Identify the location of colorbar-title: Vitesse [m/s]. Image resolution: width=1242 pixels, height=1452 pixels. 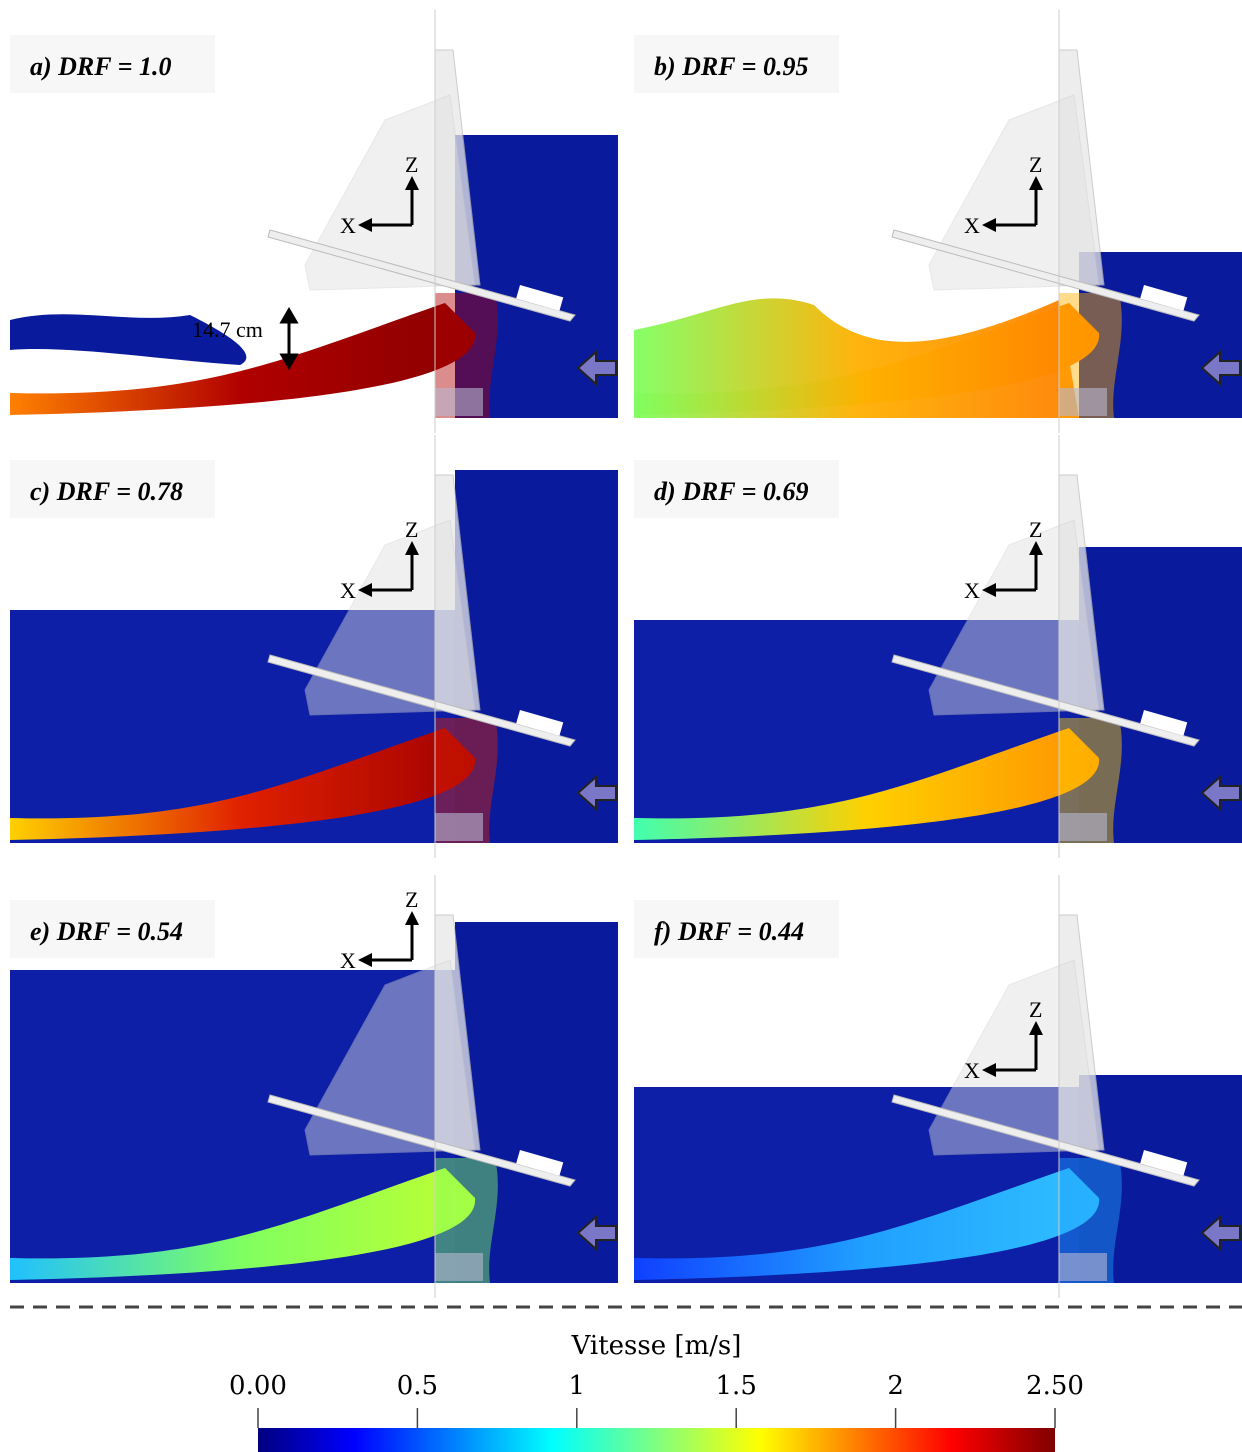
(656, 1346).